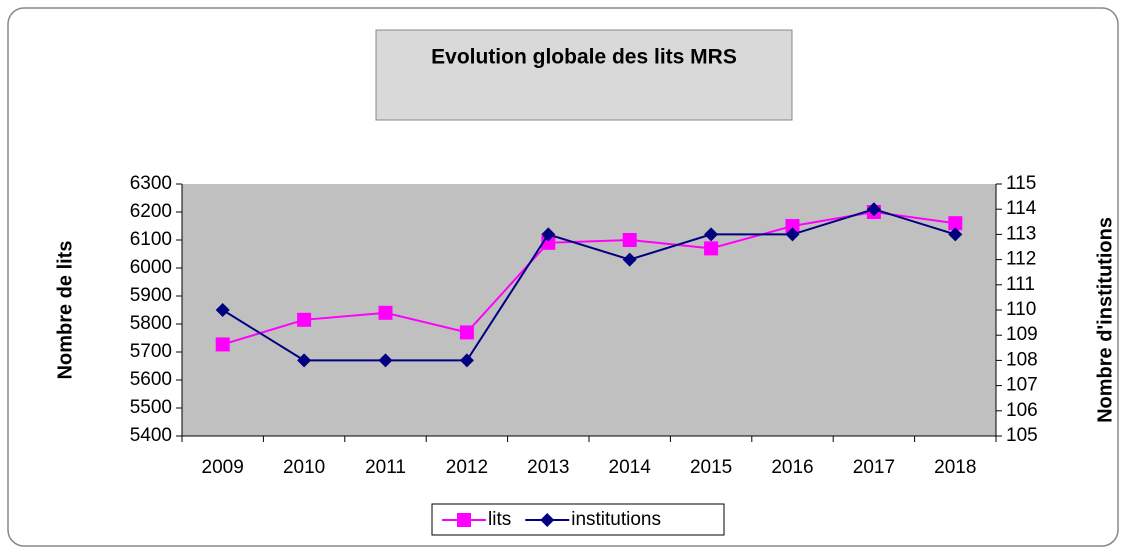 This screenshot has width=1127, height=560. I want to click on x-tick-label: 2014, so click(630, 467).